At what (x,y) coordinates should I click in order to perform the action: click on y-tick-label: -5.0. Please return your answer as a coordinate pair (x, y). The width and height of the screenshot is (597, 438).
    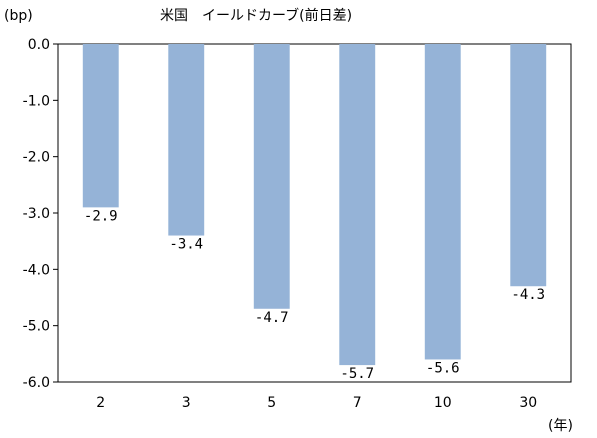
    Looking at the image, I should click on (36, 327).